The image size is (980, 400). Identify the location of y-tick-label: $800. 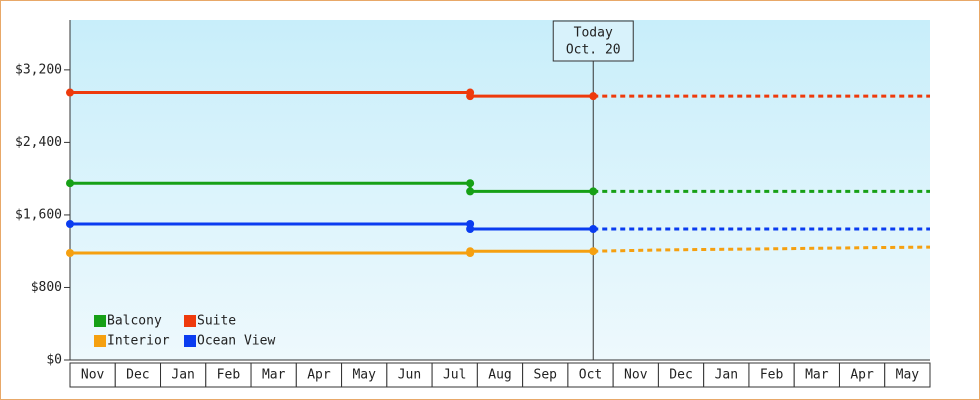
(46, 287).